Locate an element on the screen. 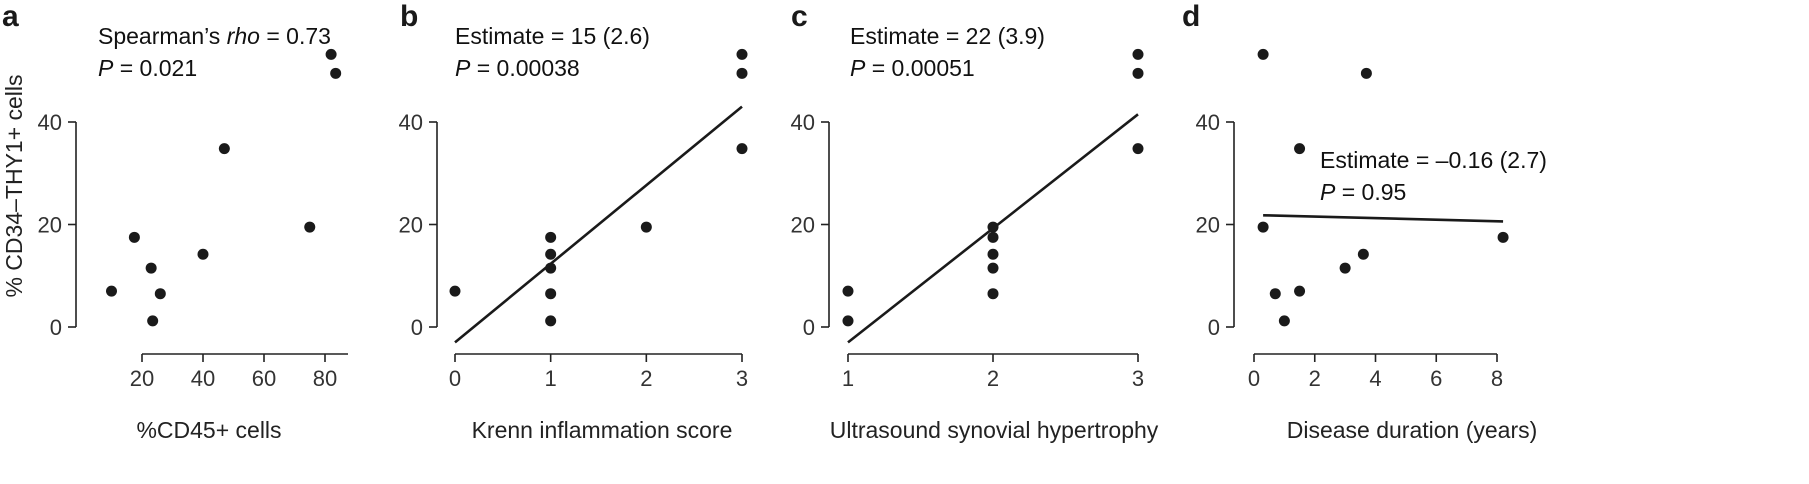  panel-letter: b is located at coordinates (409, 16).